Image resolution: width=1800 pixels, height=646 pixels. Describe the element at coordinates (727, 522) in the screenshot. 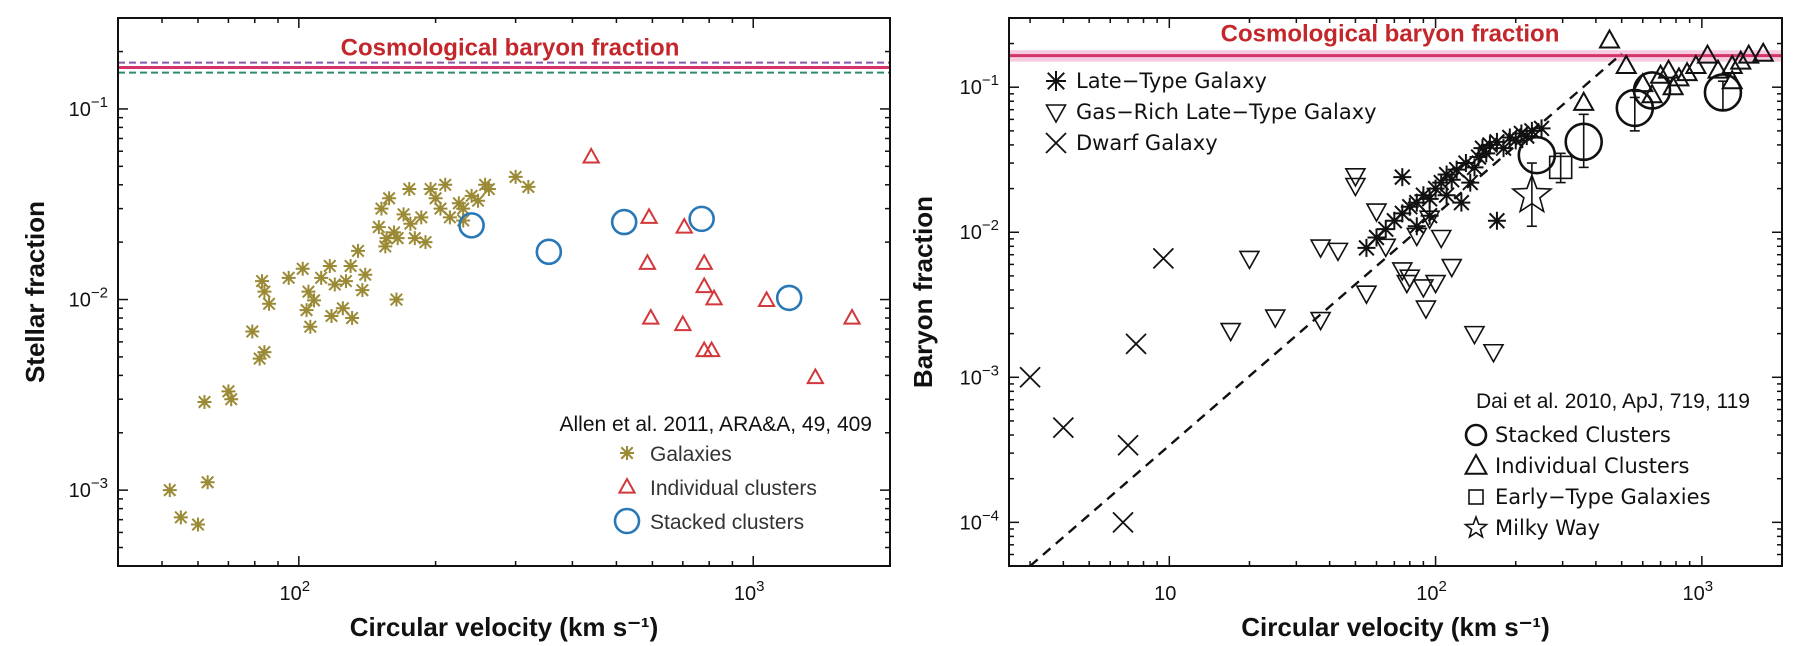

I see `legend-label: Stacked clusters` at that location.